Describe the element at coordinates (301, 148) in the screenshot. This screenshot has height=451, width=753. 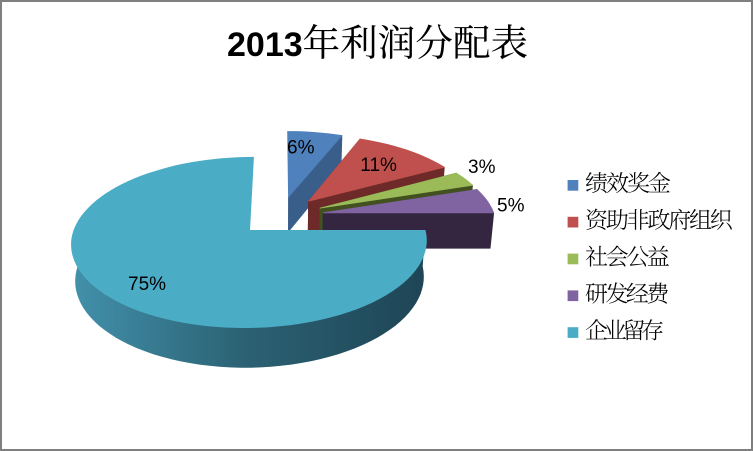
I see `svg-text: 6%` at that location.